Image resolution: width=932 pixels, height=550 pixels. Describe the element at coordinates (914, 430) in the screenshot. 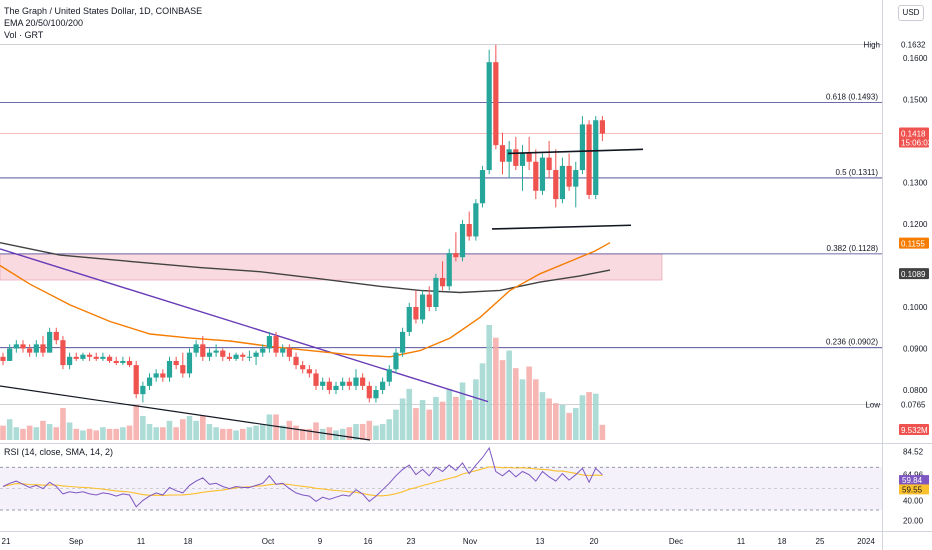

I see `price-tag-value: 9.532M` at that location.